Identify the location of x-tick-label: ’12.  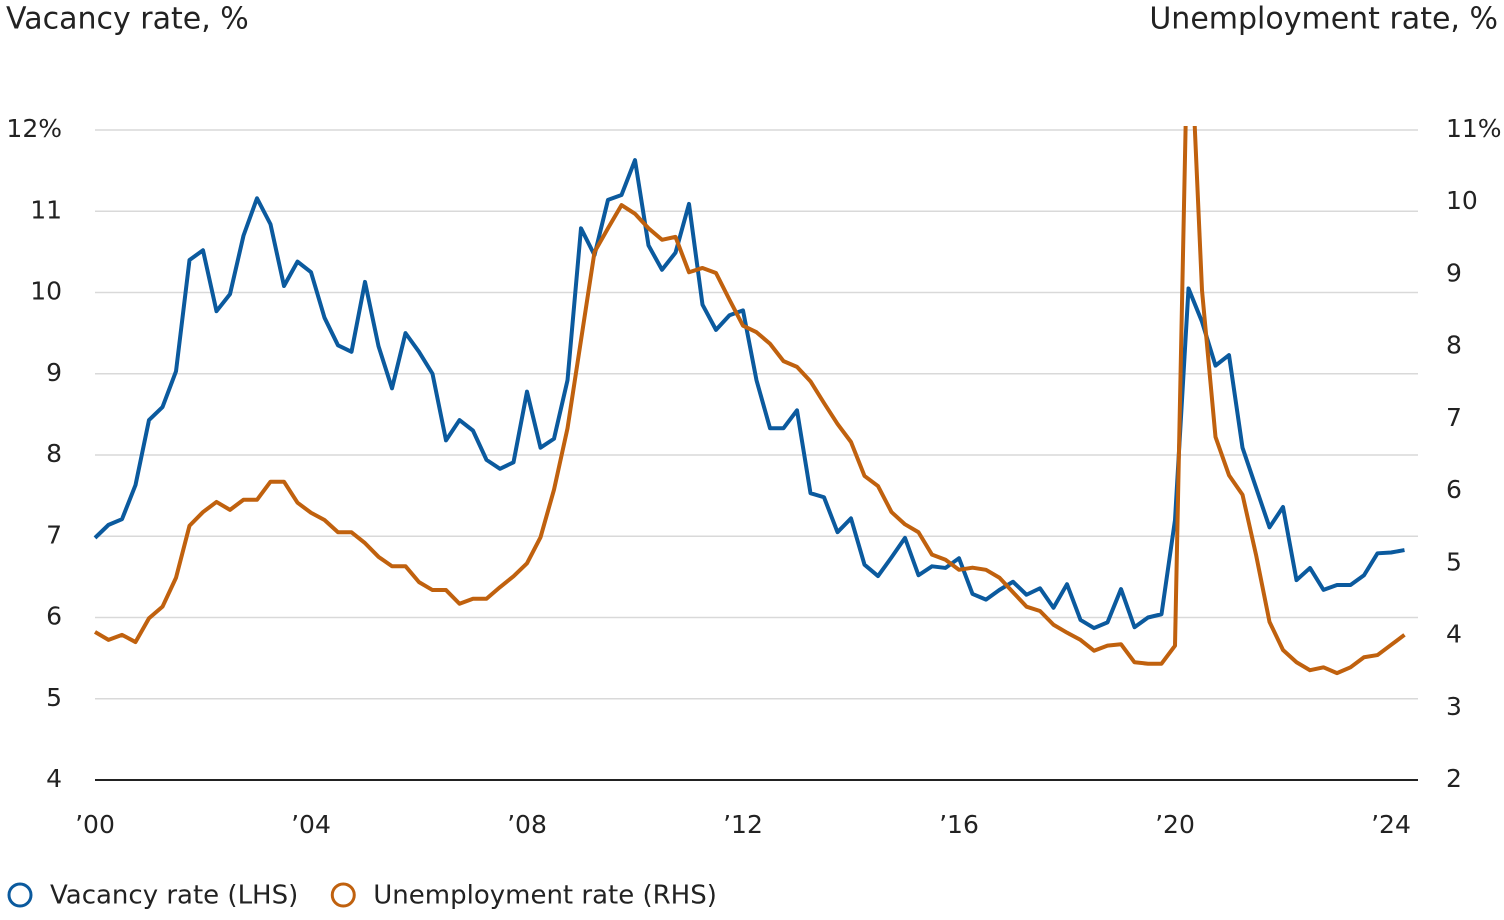
(743, 824).